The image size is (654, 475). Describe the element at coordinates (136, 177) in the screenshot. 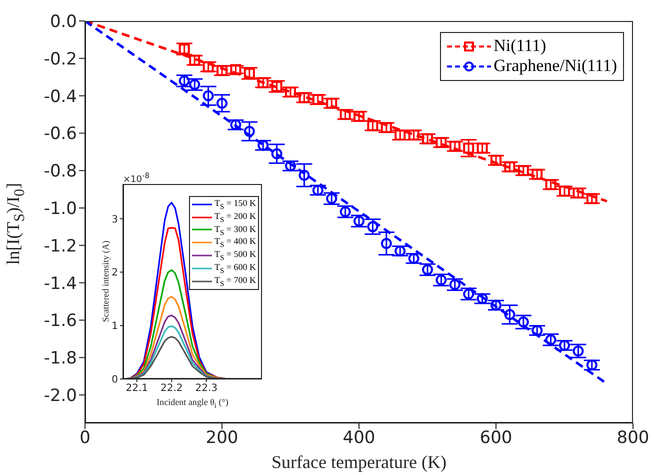

I see `annotation: ×10$^{-8}$` at that location.